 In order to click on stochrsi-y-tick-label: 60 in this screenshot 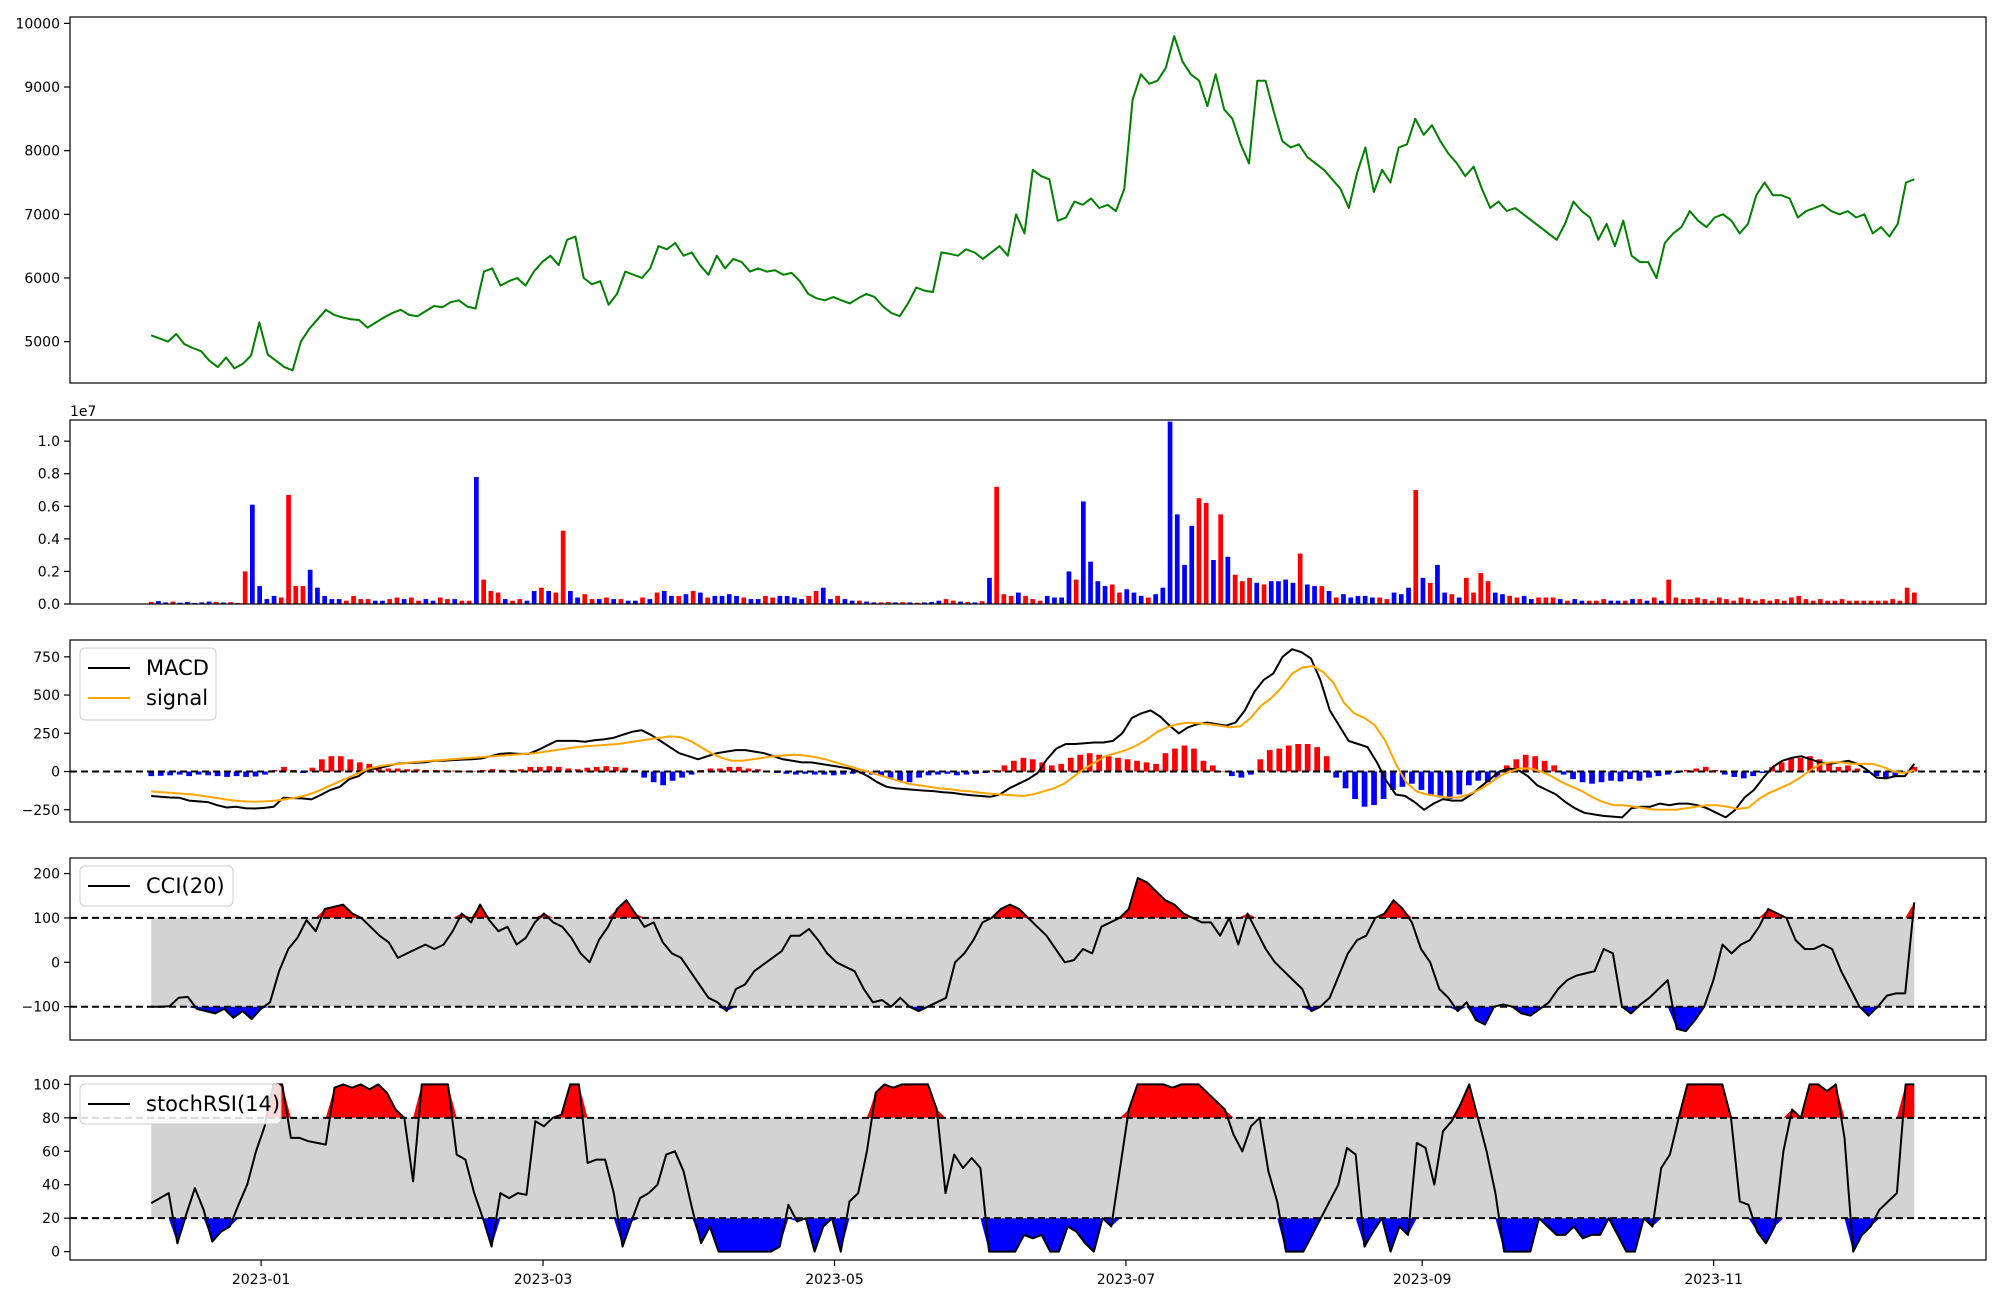, I will do `click(51, 1152)`.